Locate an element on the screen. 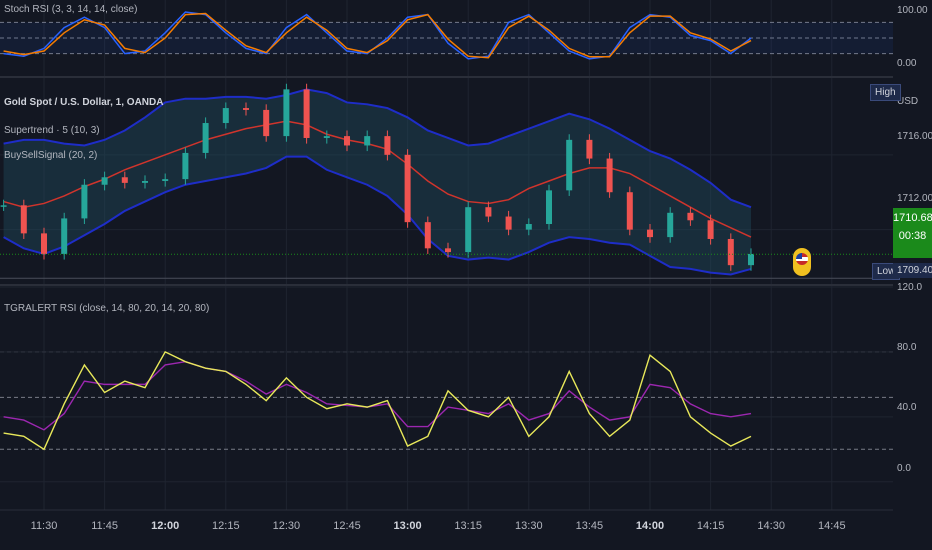  pane-divider-bottom is located at coordinates (466, 285).